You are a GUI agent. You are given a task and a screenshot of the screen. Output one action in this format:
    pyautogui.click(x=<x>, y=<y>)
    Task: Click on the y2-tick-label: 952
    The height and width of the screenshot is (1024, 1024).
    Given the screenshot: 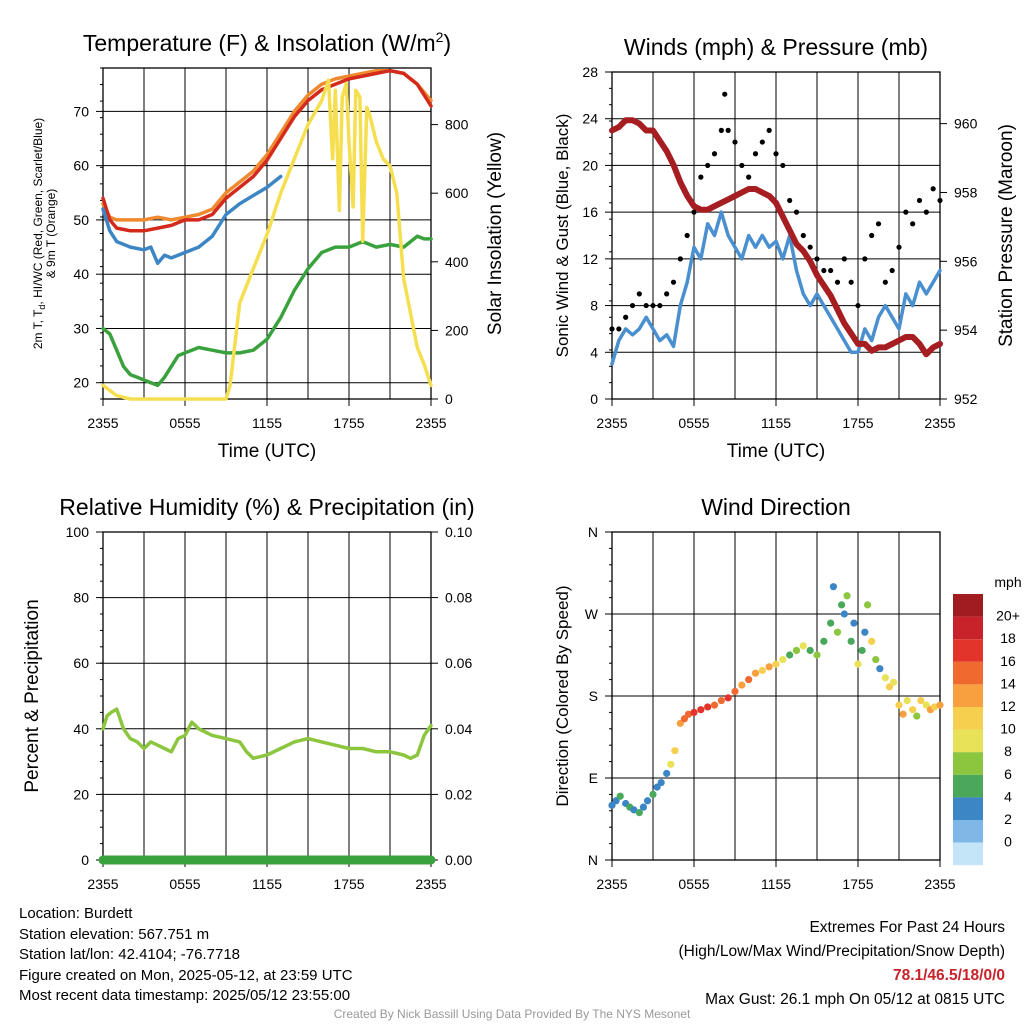 What is the action you would take?
    pyautogui.click(x=966, y=399)
    